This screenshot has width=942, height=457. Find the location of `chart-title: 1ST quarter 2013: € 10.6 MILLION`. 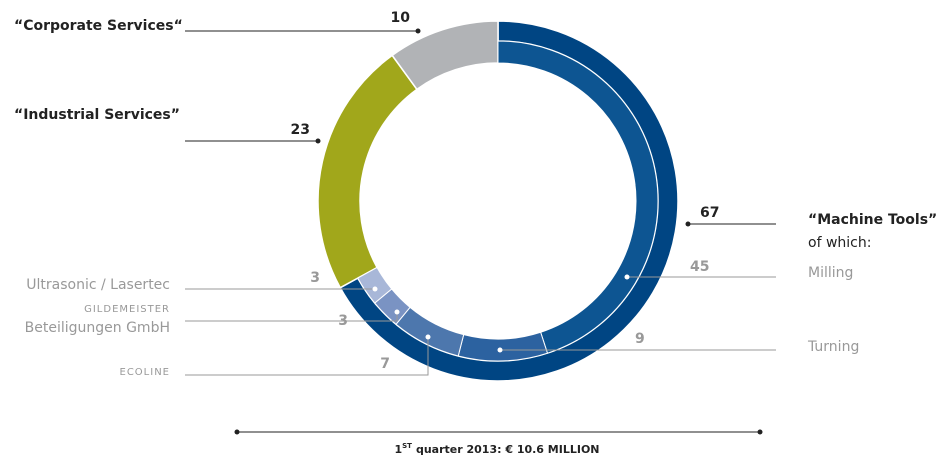

chart-title: 1ST quarter 2013: € 10.6 MILLION is located at coordinates (496, 449).